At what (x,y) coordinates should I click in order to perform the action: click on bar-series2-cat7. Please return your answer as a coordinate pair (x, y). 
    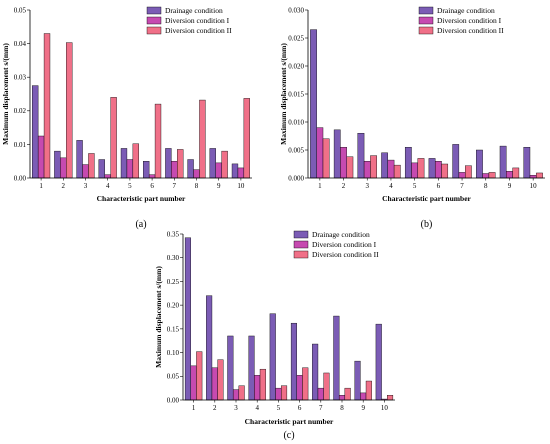
    Looking at the image, I should click on (320, 394).